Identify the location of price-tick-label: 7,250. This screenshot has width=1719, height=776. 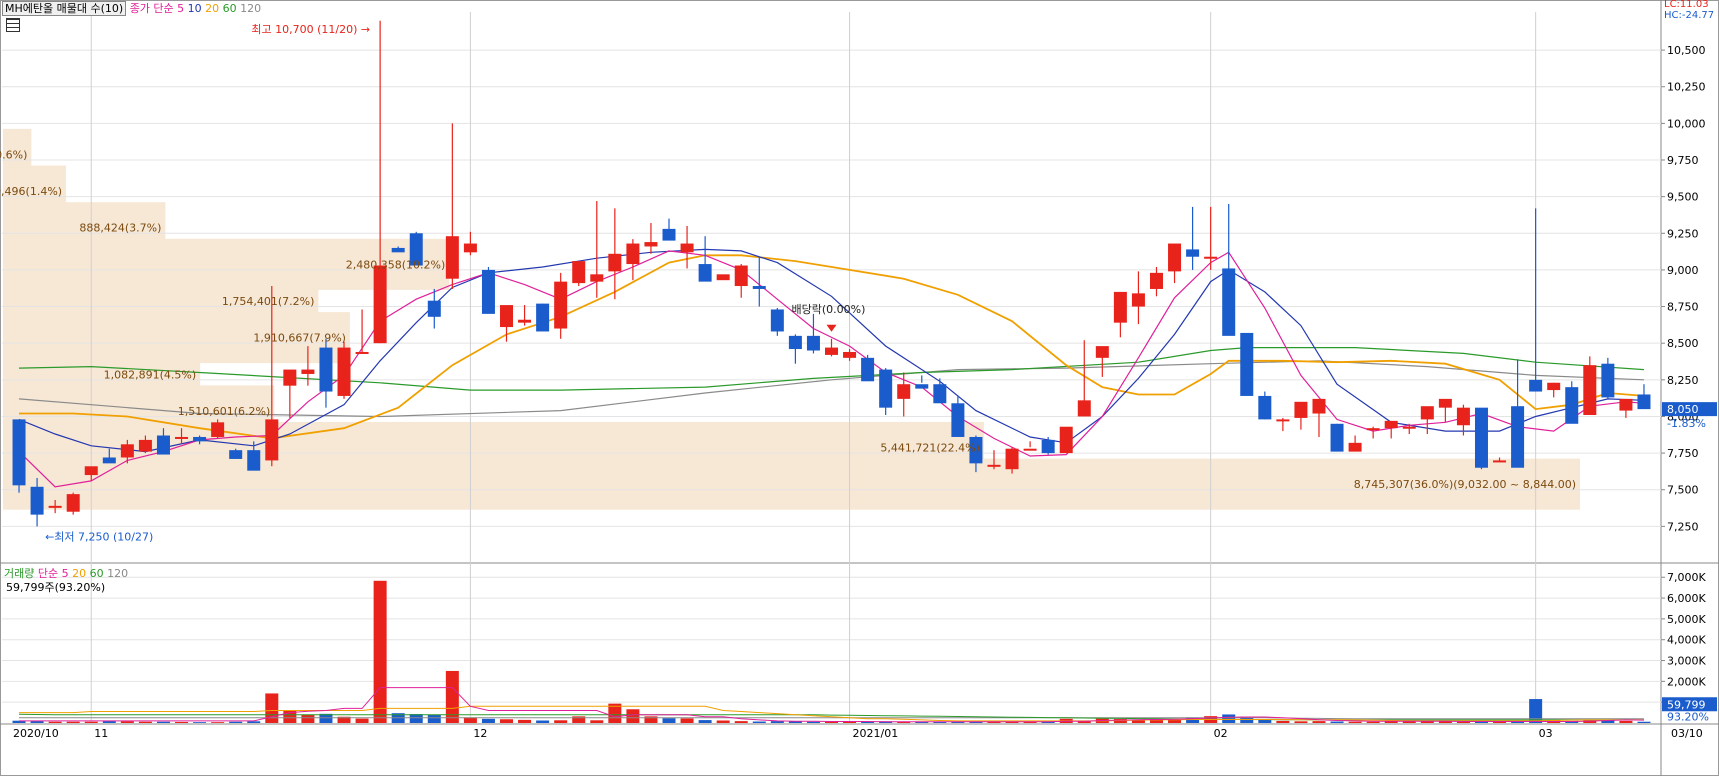
(1683, 526).